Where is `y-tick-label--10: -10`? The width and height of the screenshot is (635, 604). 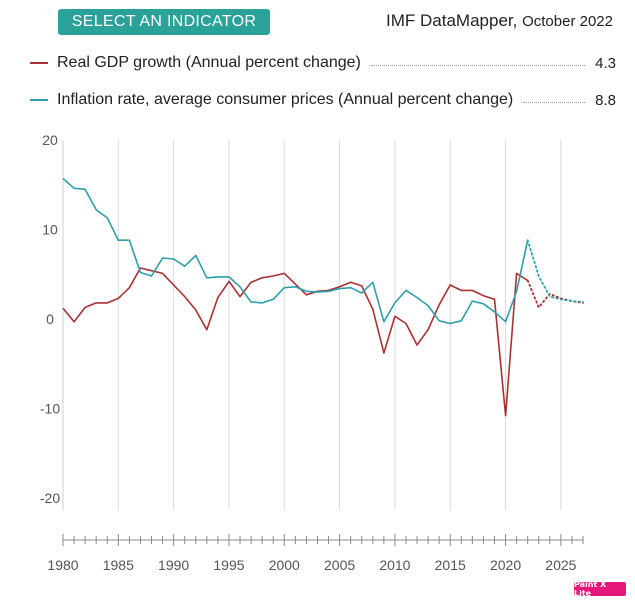 y-tick-label--10: -10 is located at coordinates (50, 409).